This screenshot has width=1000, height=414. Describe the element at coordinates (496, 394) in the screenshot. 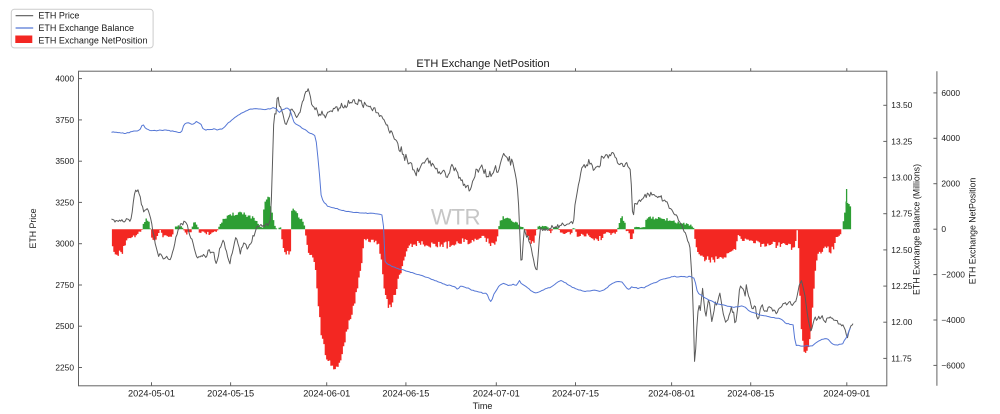

I see `svg-text: 2024-07-01` at that location.